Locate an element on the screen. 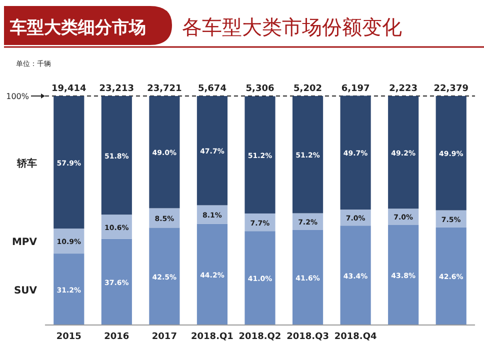  x-tick-label: 2015 is located at coordinates (69, 337).